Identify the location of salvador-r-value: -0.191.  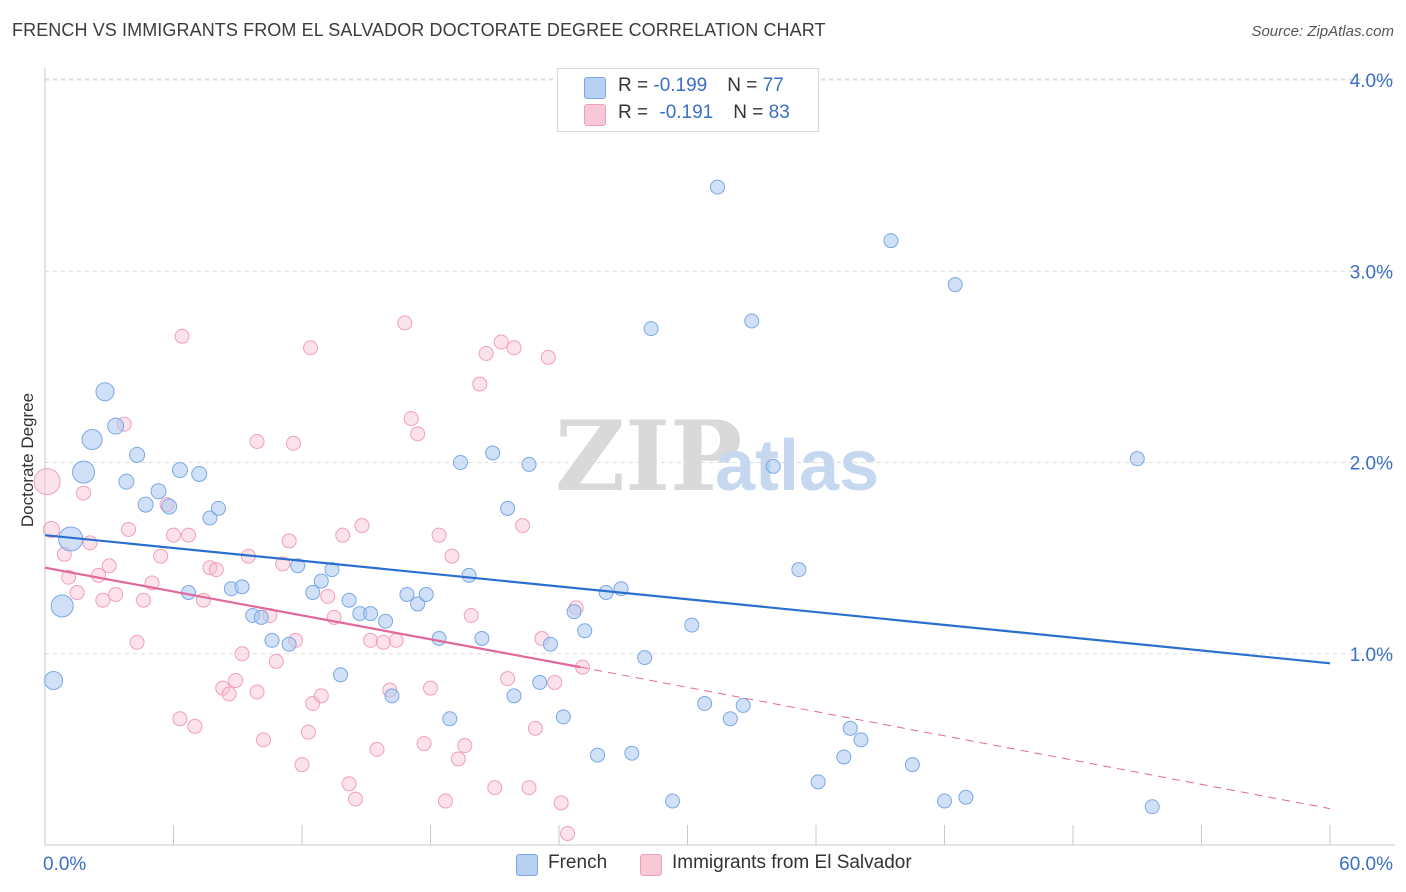
(686, 112).